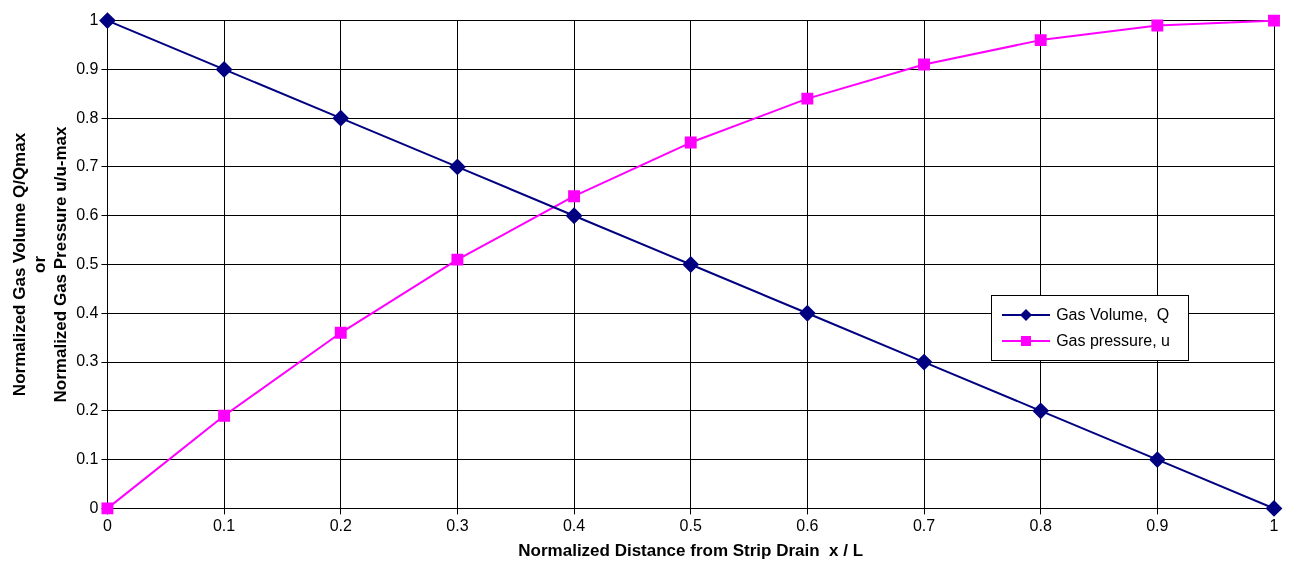  Describe the element at coordinates (87, 68) in the screenshot. I see `y-tick-label: 0.9` at that location.